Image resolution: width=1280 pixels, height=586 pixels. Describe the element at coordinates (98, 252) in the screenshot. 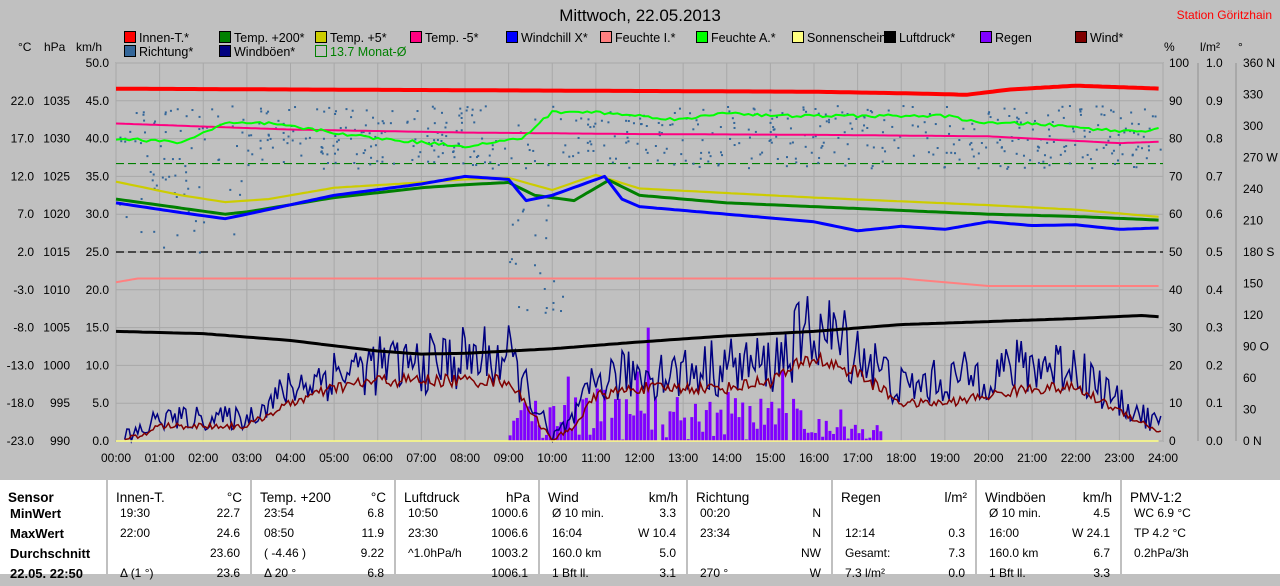

I see `wind-tick-label: 25.0` at that location.